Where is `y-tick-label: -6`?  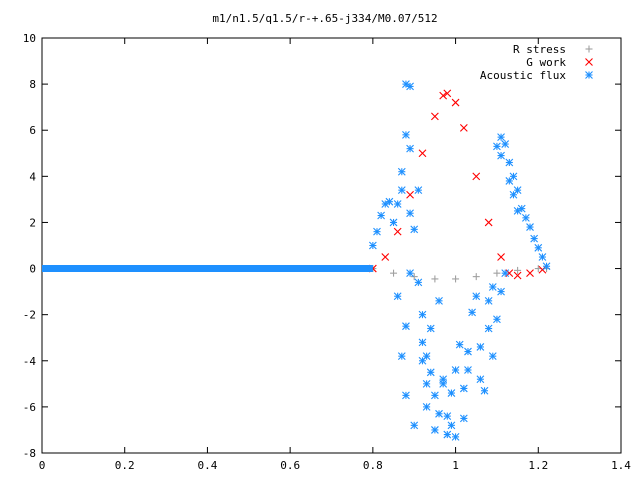
y-tick-label: -6 is located at coordinates (29, 407).